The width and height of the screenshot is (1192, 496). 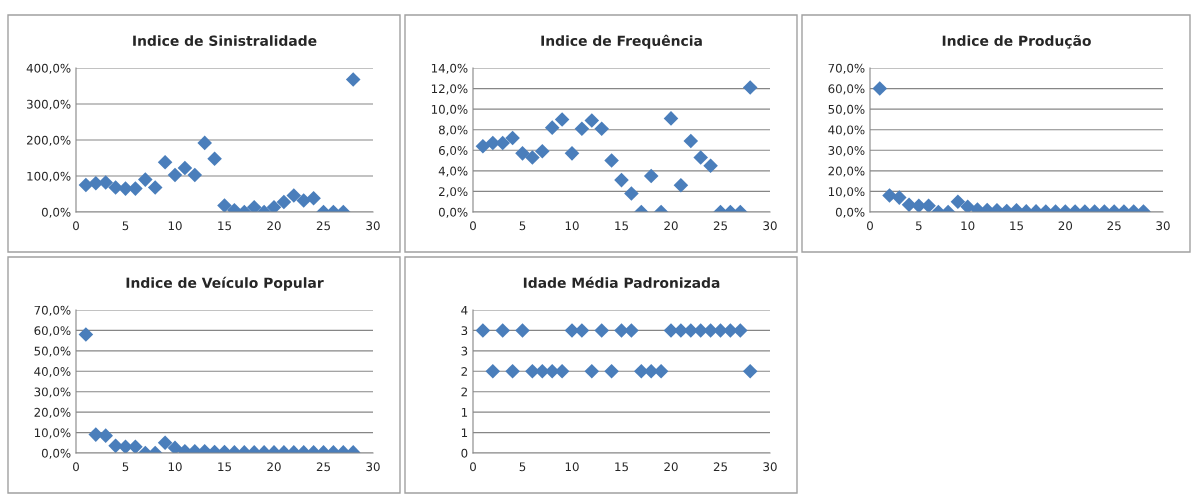 What do you see at coordinates (621, 41) in the screenshot?
I see `chart-title: Indice de Frequência` at bounding box center [621, 41].